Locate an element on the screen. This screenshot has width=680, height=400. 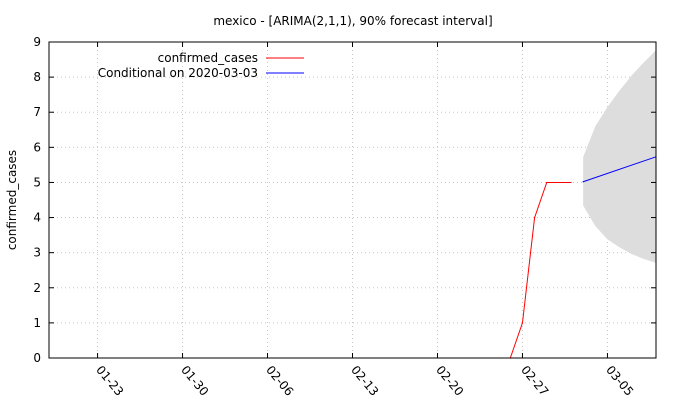
y-tick-label: 9 is located at coordinates (37, 42).